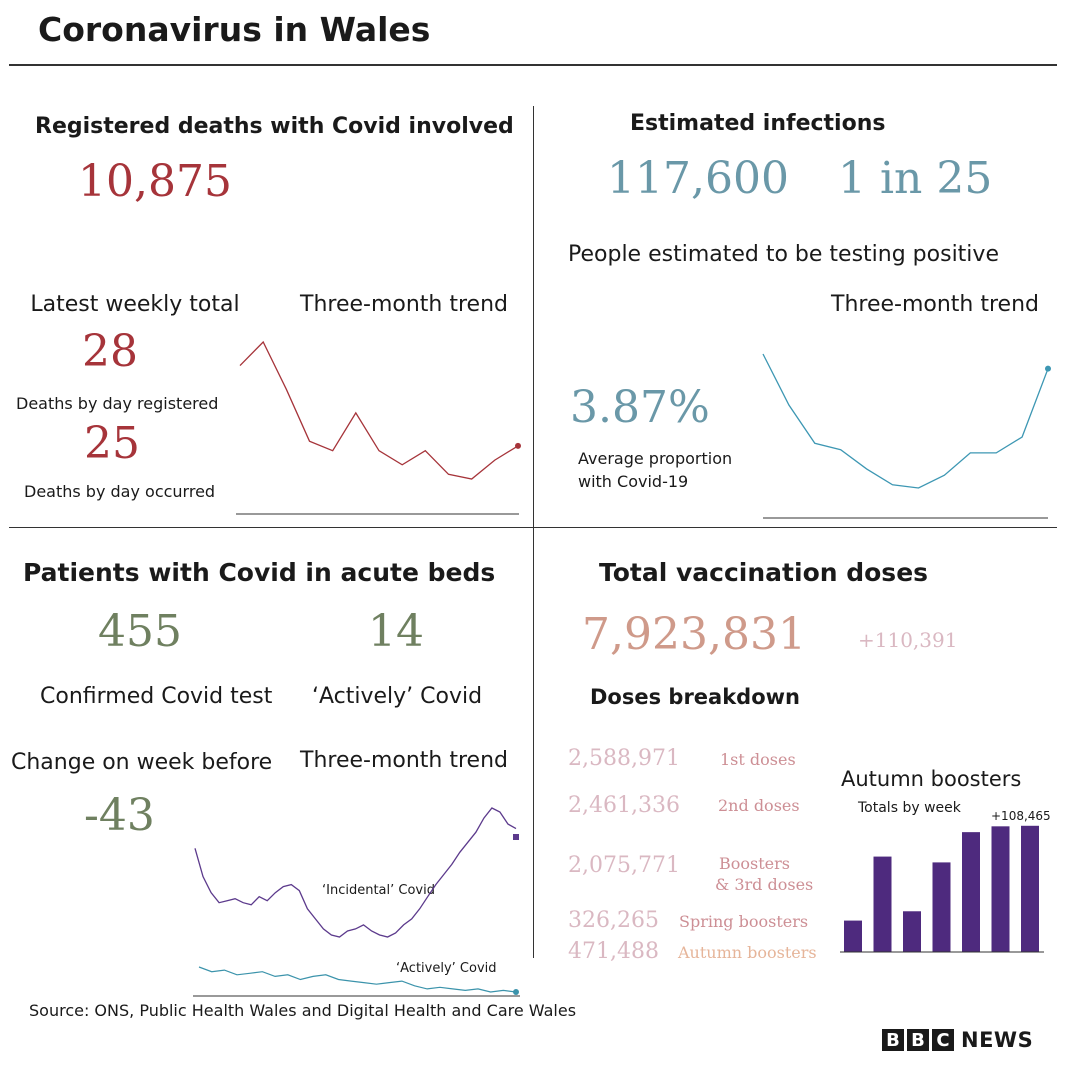 Image resolution: width=1066 pixels, height=1066 pixels. Describe the element at coordinates (613, 920) in the screenshot. I see `dose-spring-value: 326,265` at that location.